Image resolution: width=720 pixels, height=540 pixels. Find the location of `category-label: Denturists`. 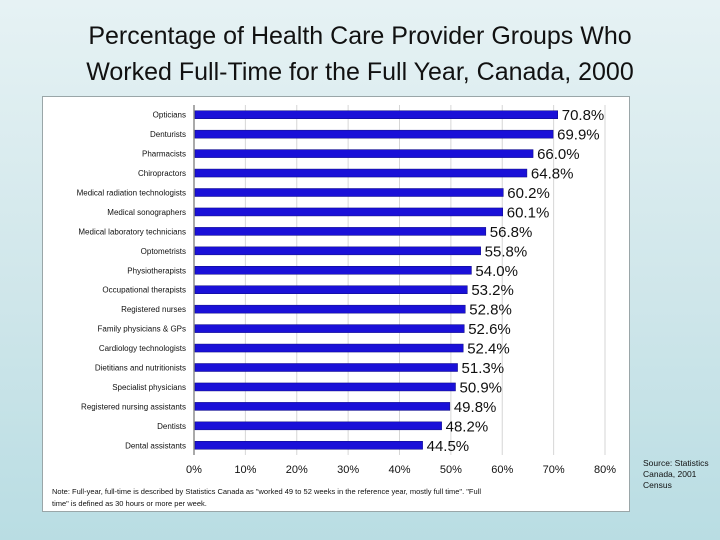

category-label: Denturists is located at coordinates (168, 134).